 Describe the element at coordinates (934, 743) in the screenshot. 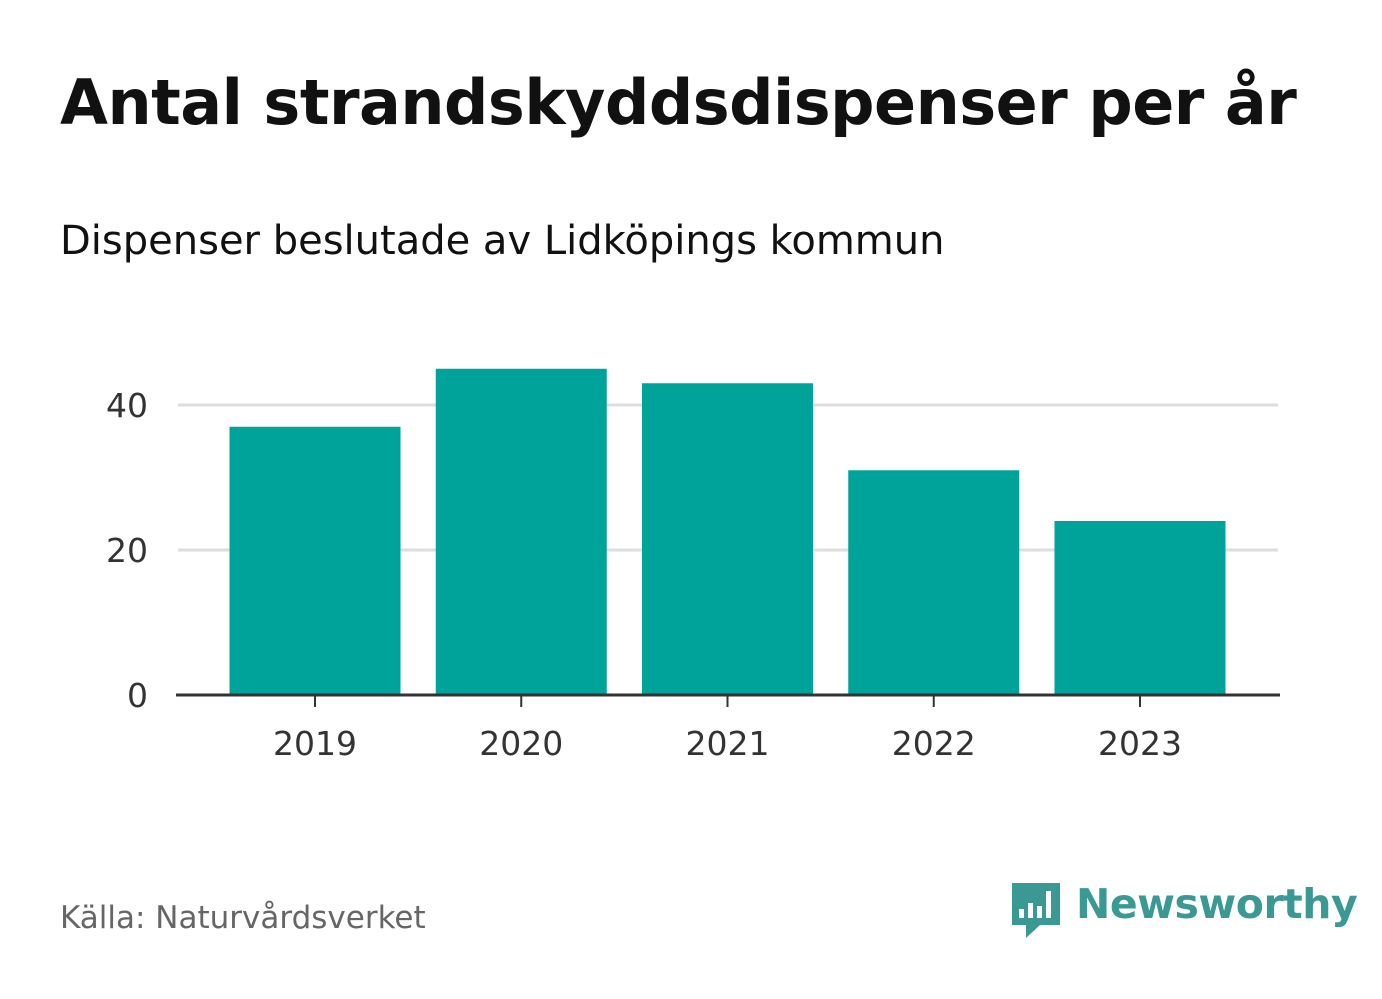

I see `x-tick-label: 2022` at that location.